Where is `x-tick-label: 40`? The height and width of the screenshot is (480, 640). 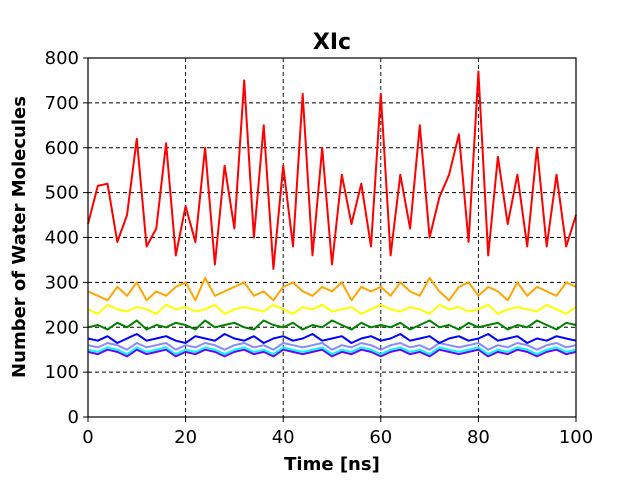
x-tick-label: 40 is located at coordinates (283, 437).